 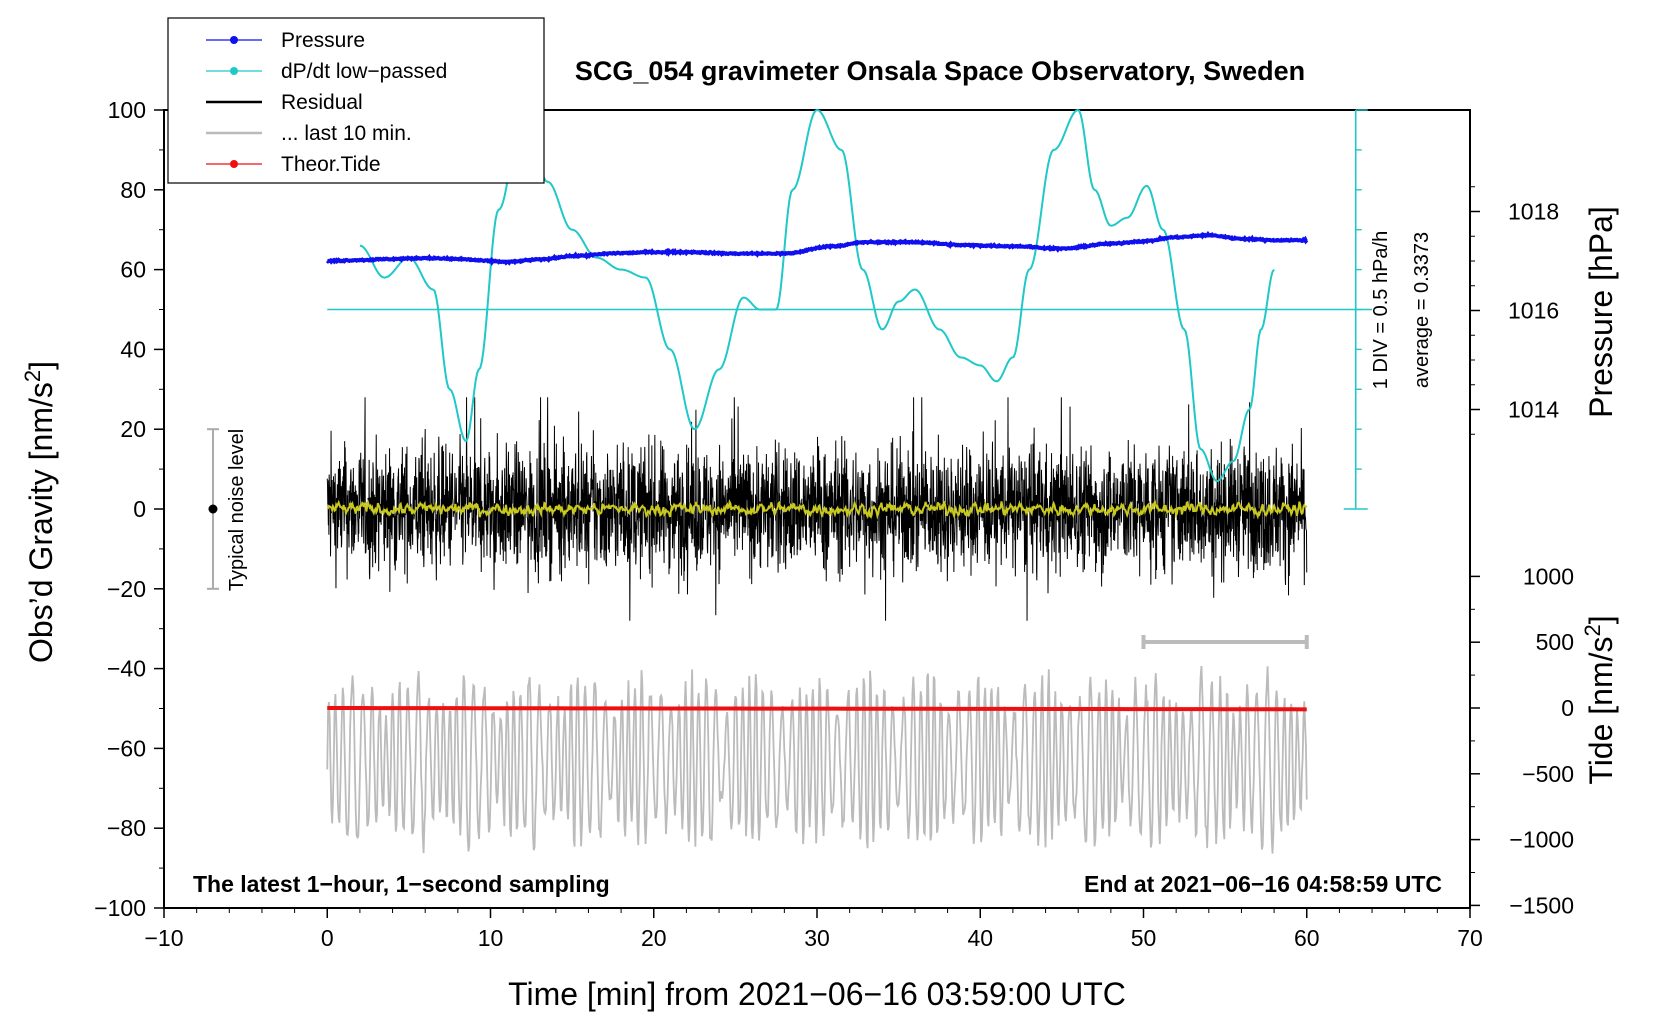 What do you see at coordinates (237, 510) in the screenshot?
I see `noise-level-label: Typical noise level` at bounding box center [237, 510].